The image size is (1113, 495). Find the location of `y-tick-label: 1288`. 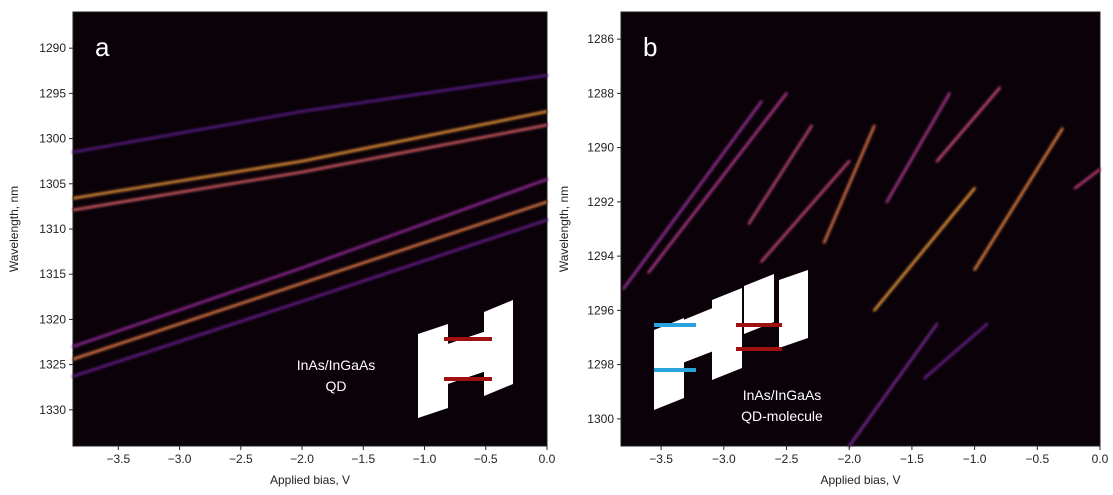

y-tick-label: 1288 is located at coordinates (600, 93).